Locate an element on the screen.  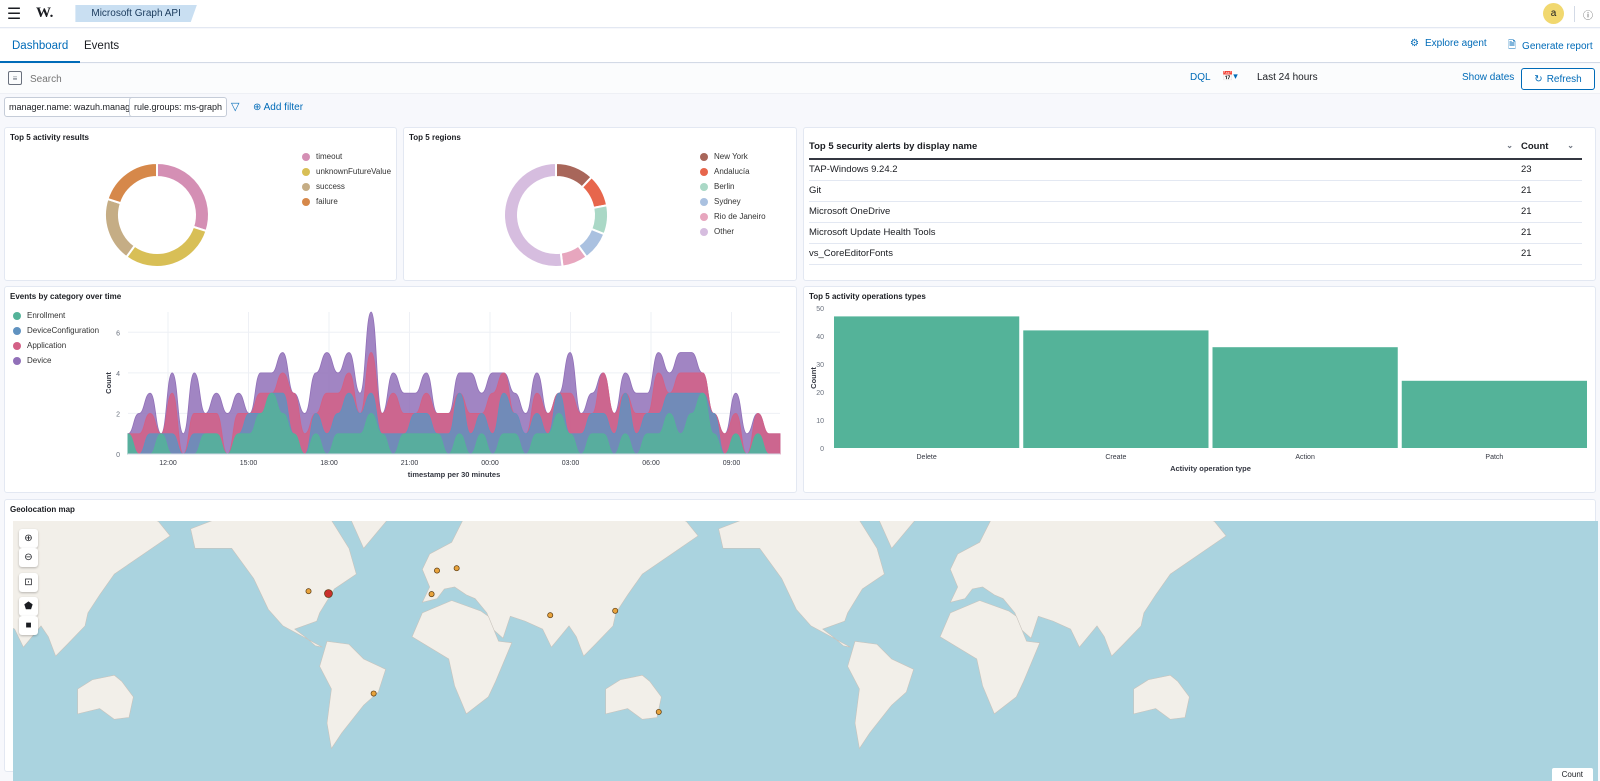
fit-bounds-icon: ⊡ is located at coordinates (28, 582).